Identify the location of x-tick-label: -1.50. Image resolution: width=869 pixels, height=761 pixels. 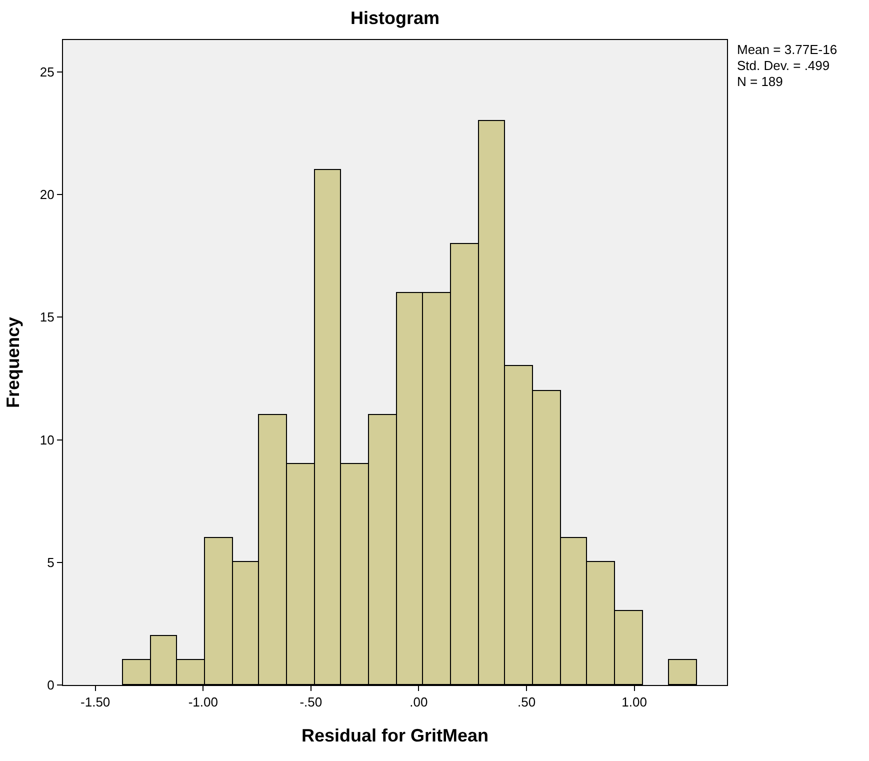
(95, 702).